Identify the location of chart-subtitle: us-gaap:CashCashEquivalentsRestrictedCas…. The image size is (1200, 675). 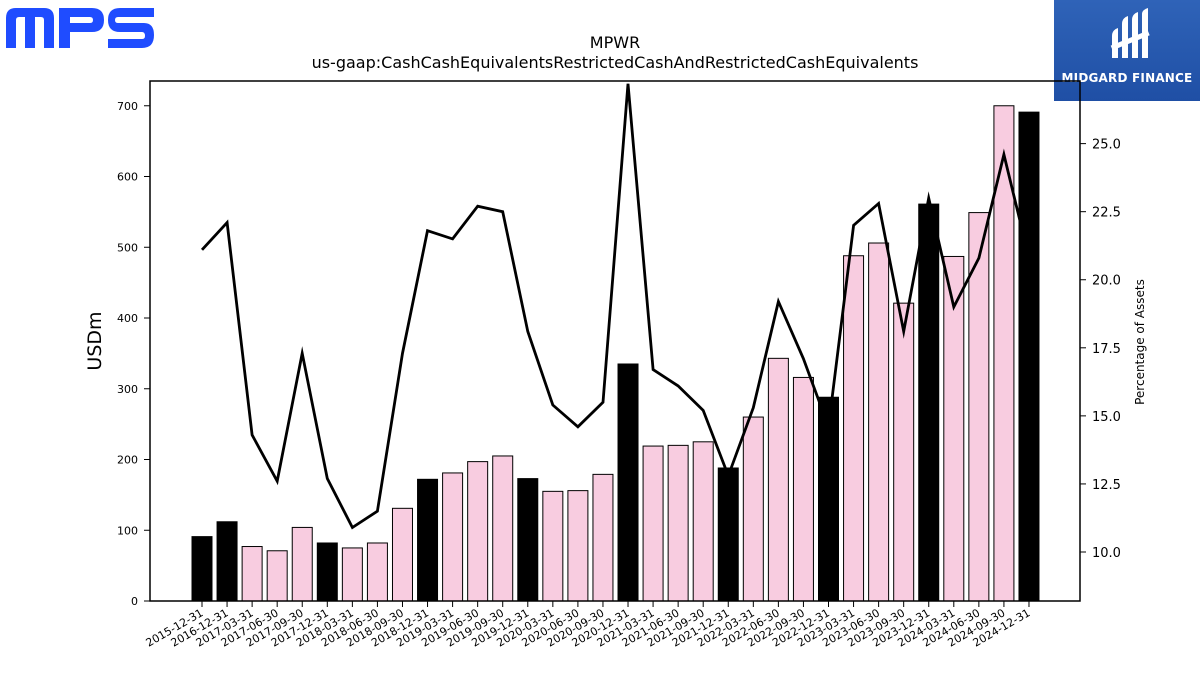
(615, 62).